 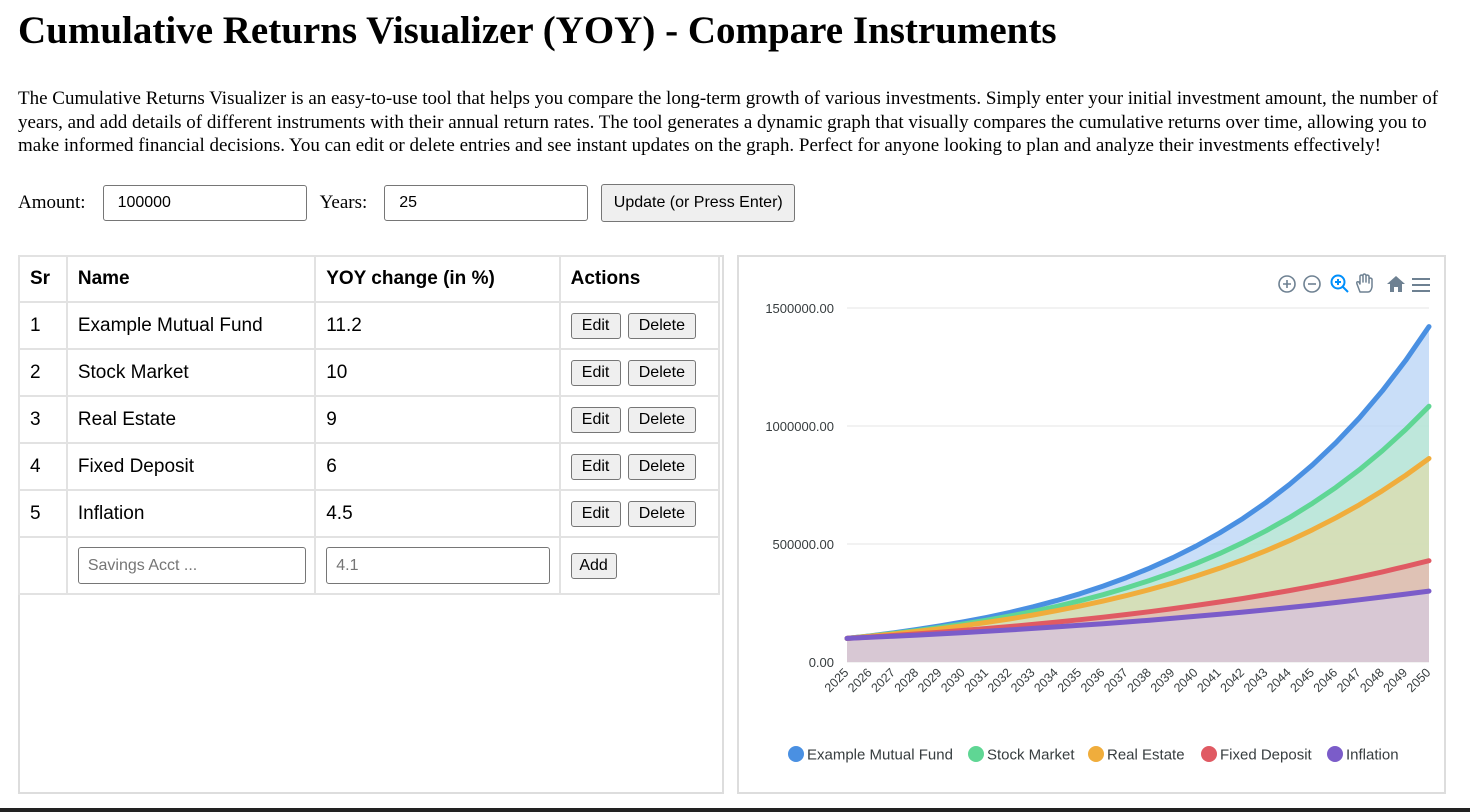 I want to click on update-button: Update (or Press Enter), so click(x=698, y=202).